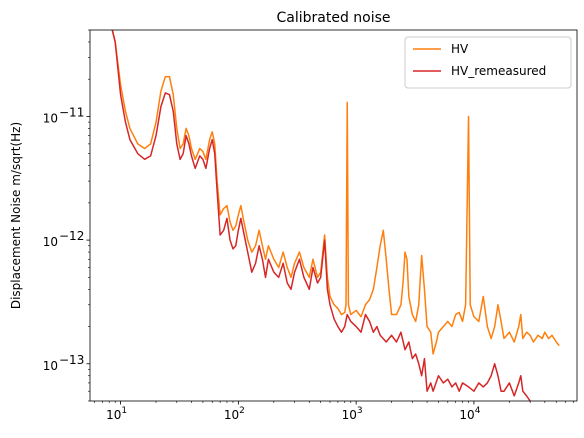 This screenshot has height=438, width=584. What do you see at coordinates (360, 411) in the screenshot?
I see `x-tick-exponent: 3` at bounding box center [360, 411].